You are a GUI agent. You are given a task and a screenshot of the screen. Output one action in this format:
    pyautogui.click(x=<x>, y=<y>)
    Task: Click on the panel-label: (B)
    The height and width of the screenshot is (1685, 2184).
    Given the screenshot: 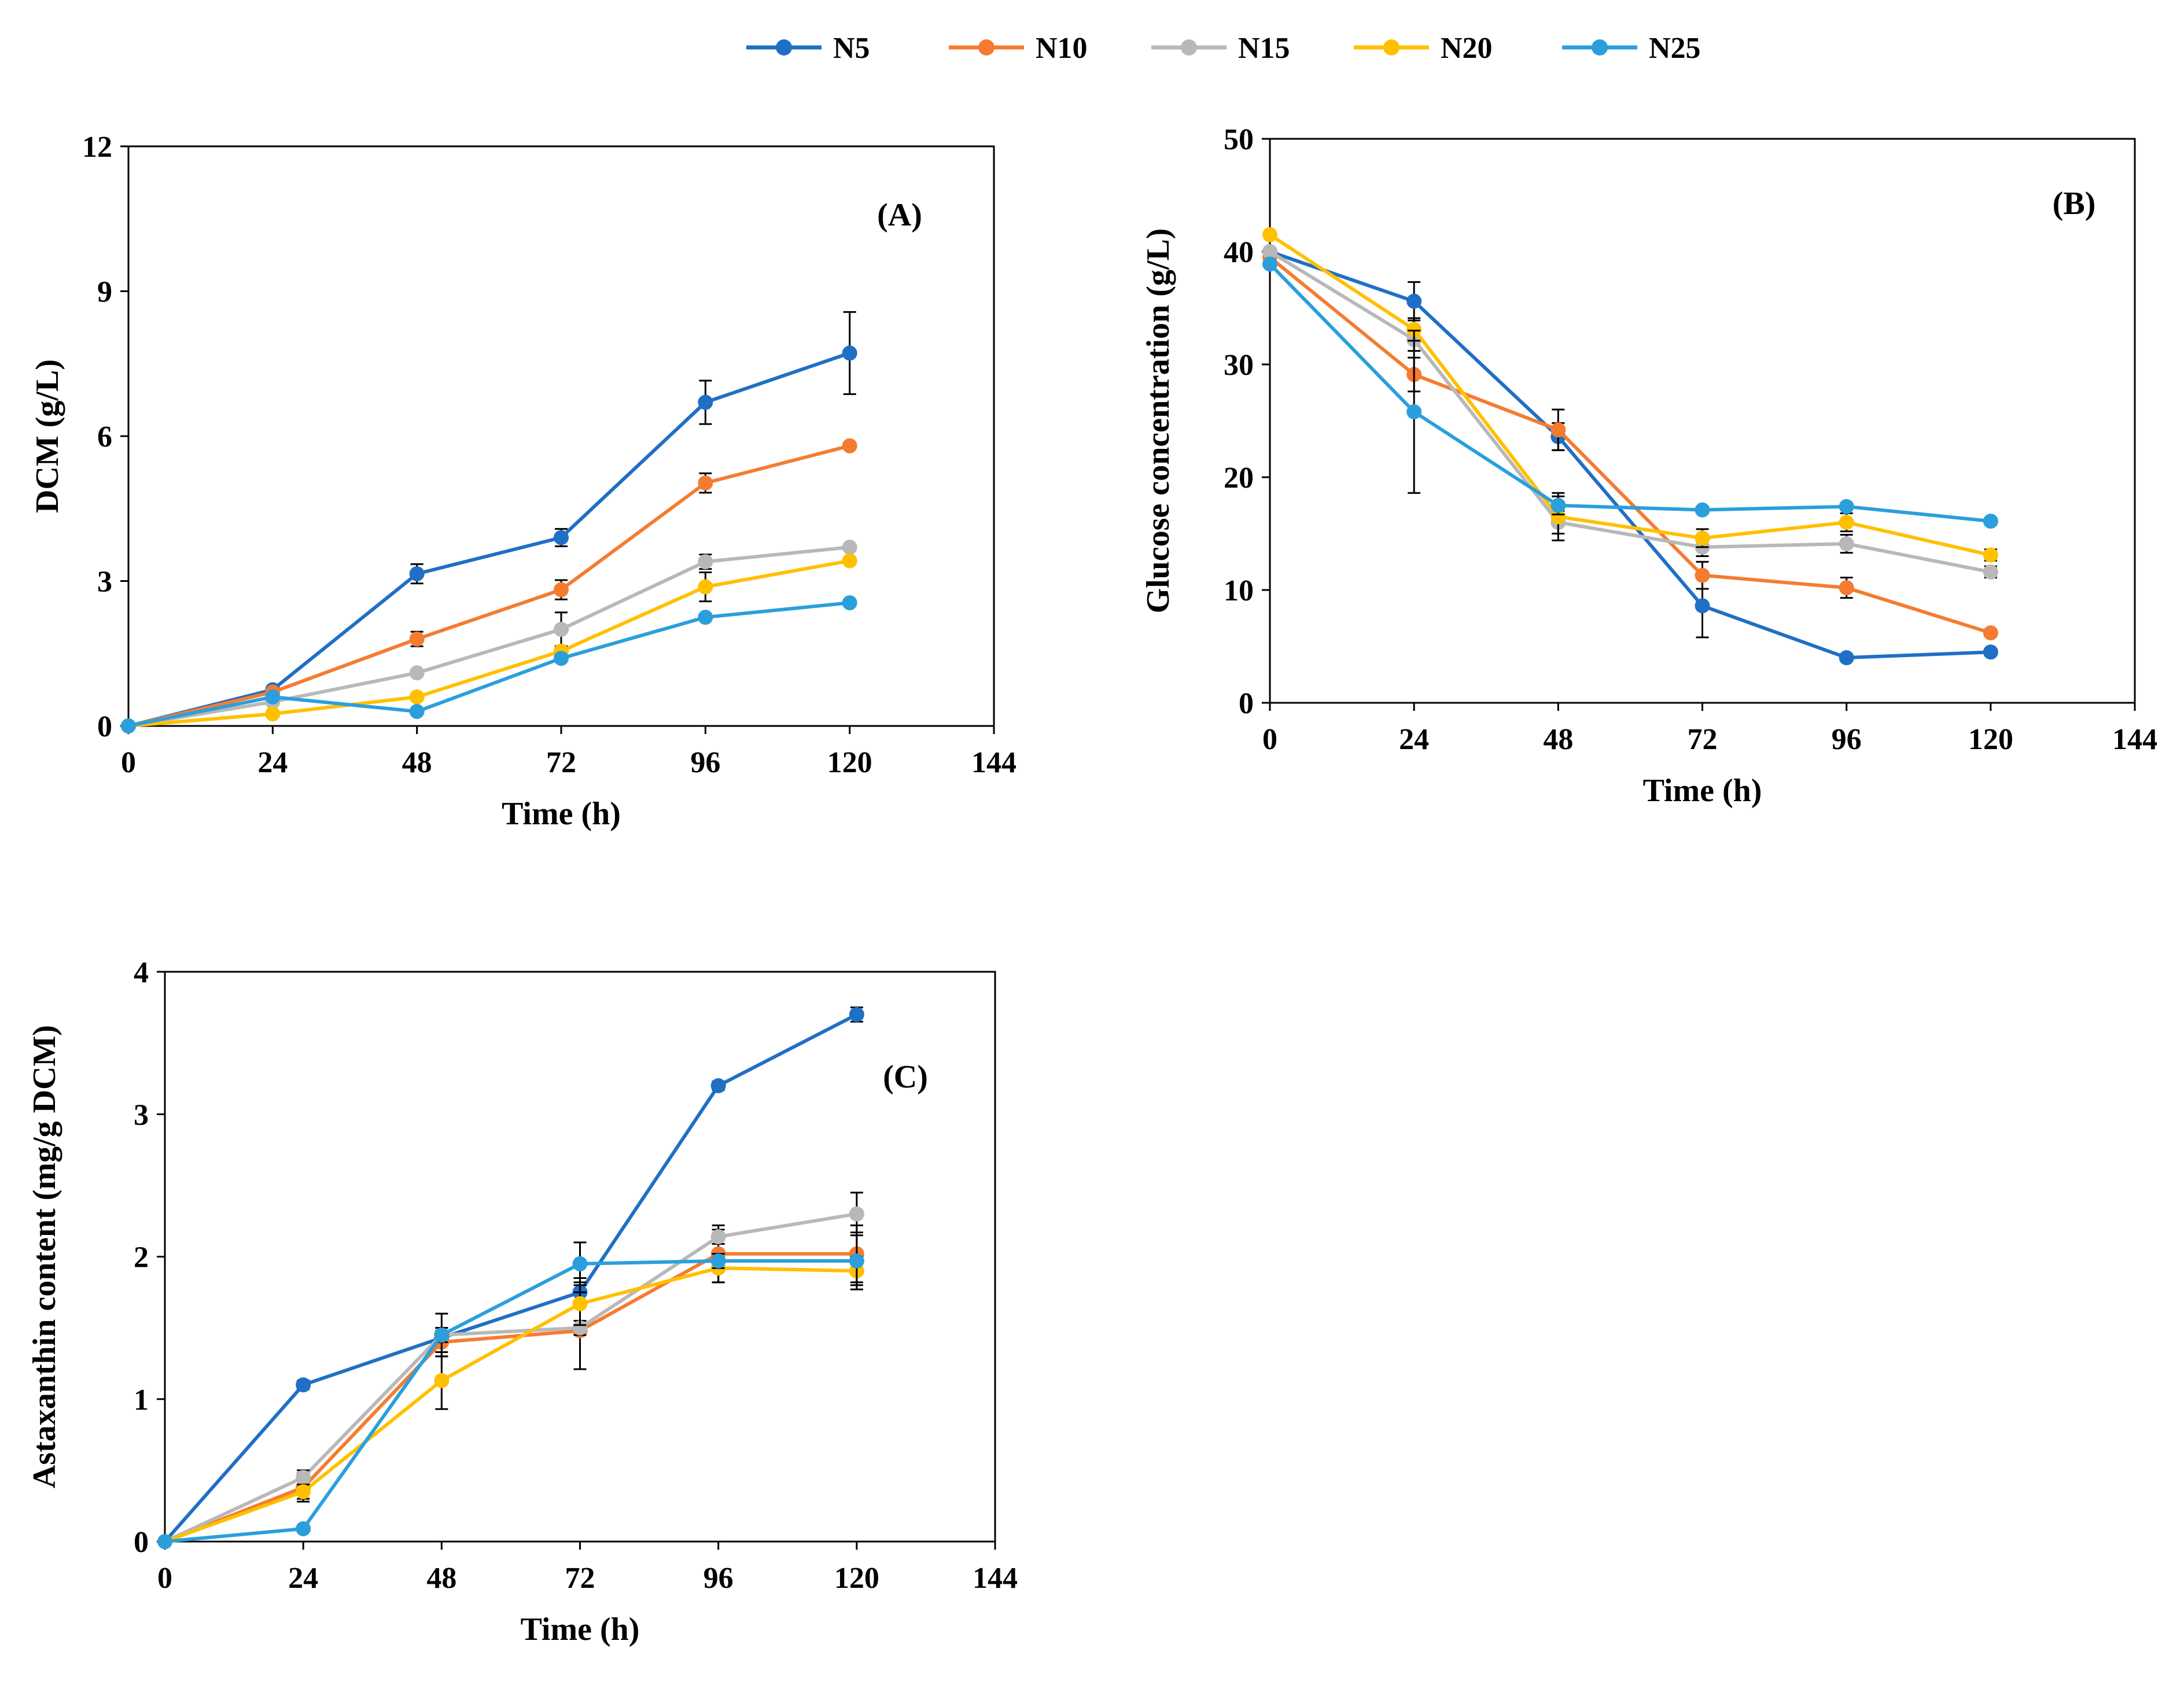 What is the action you would take?
    pyautogui.click(x=2074, y=204)
    